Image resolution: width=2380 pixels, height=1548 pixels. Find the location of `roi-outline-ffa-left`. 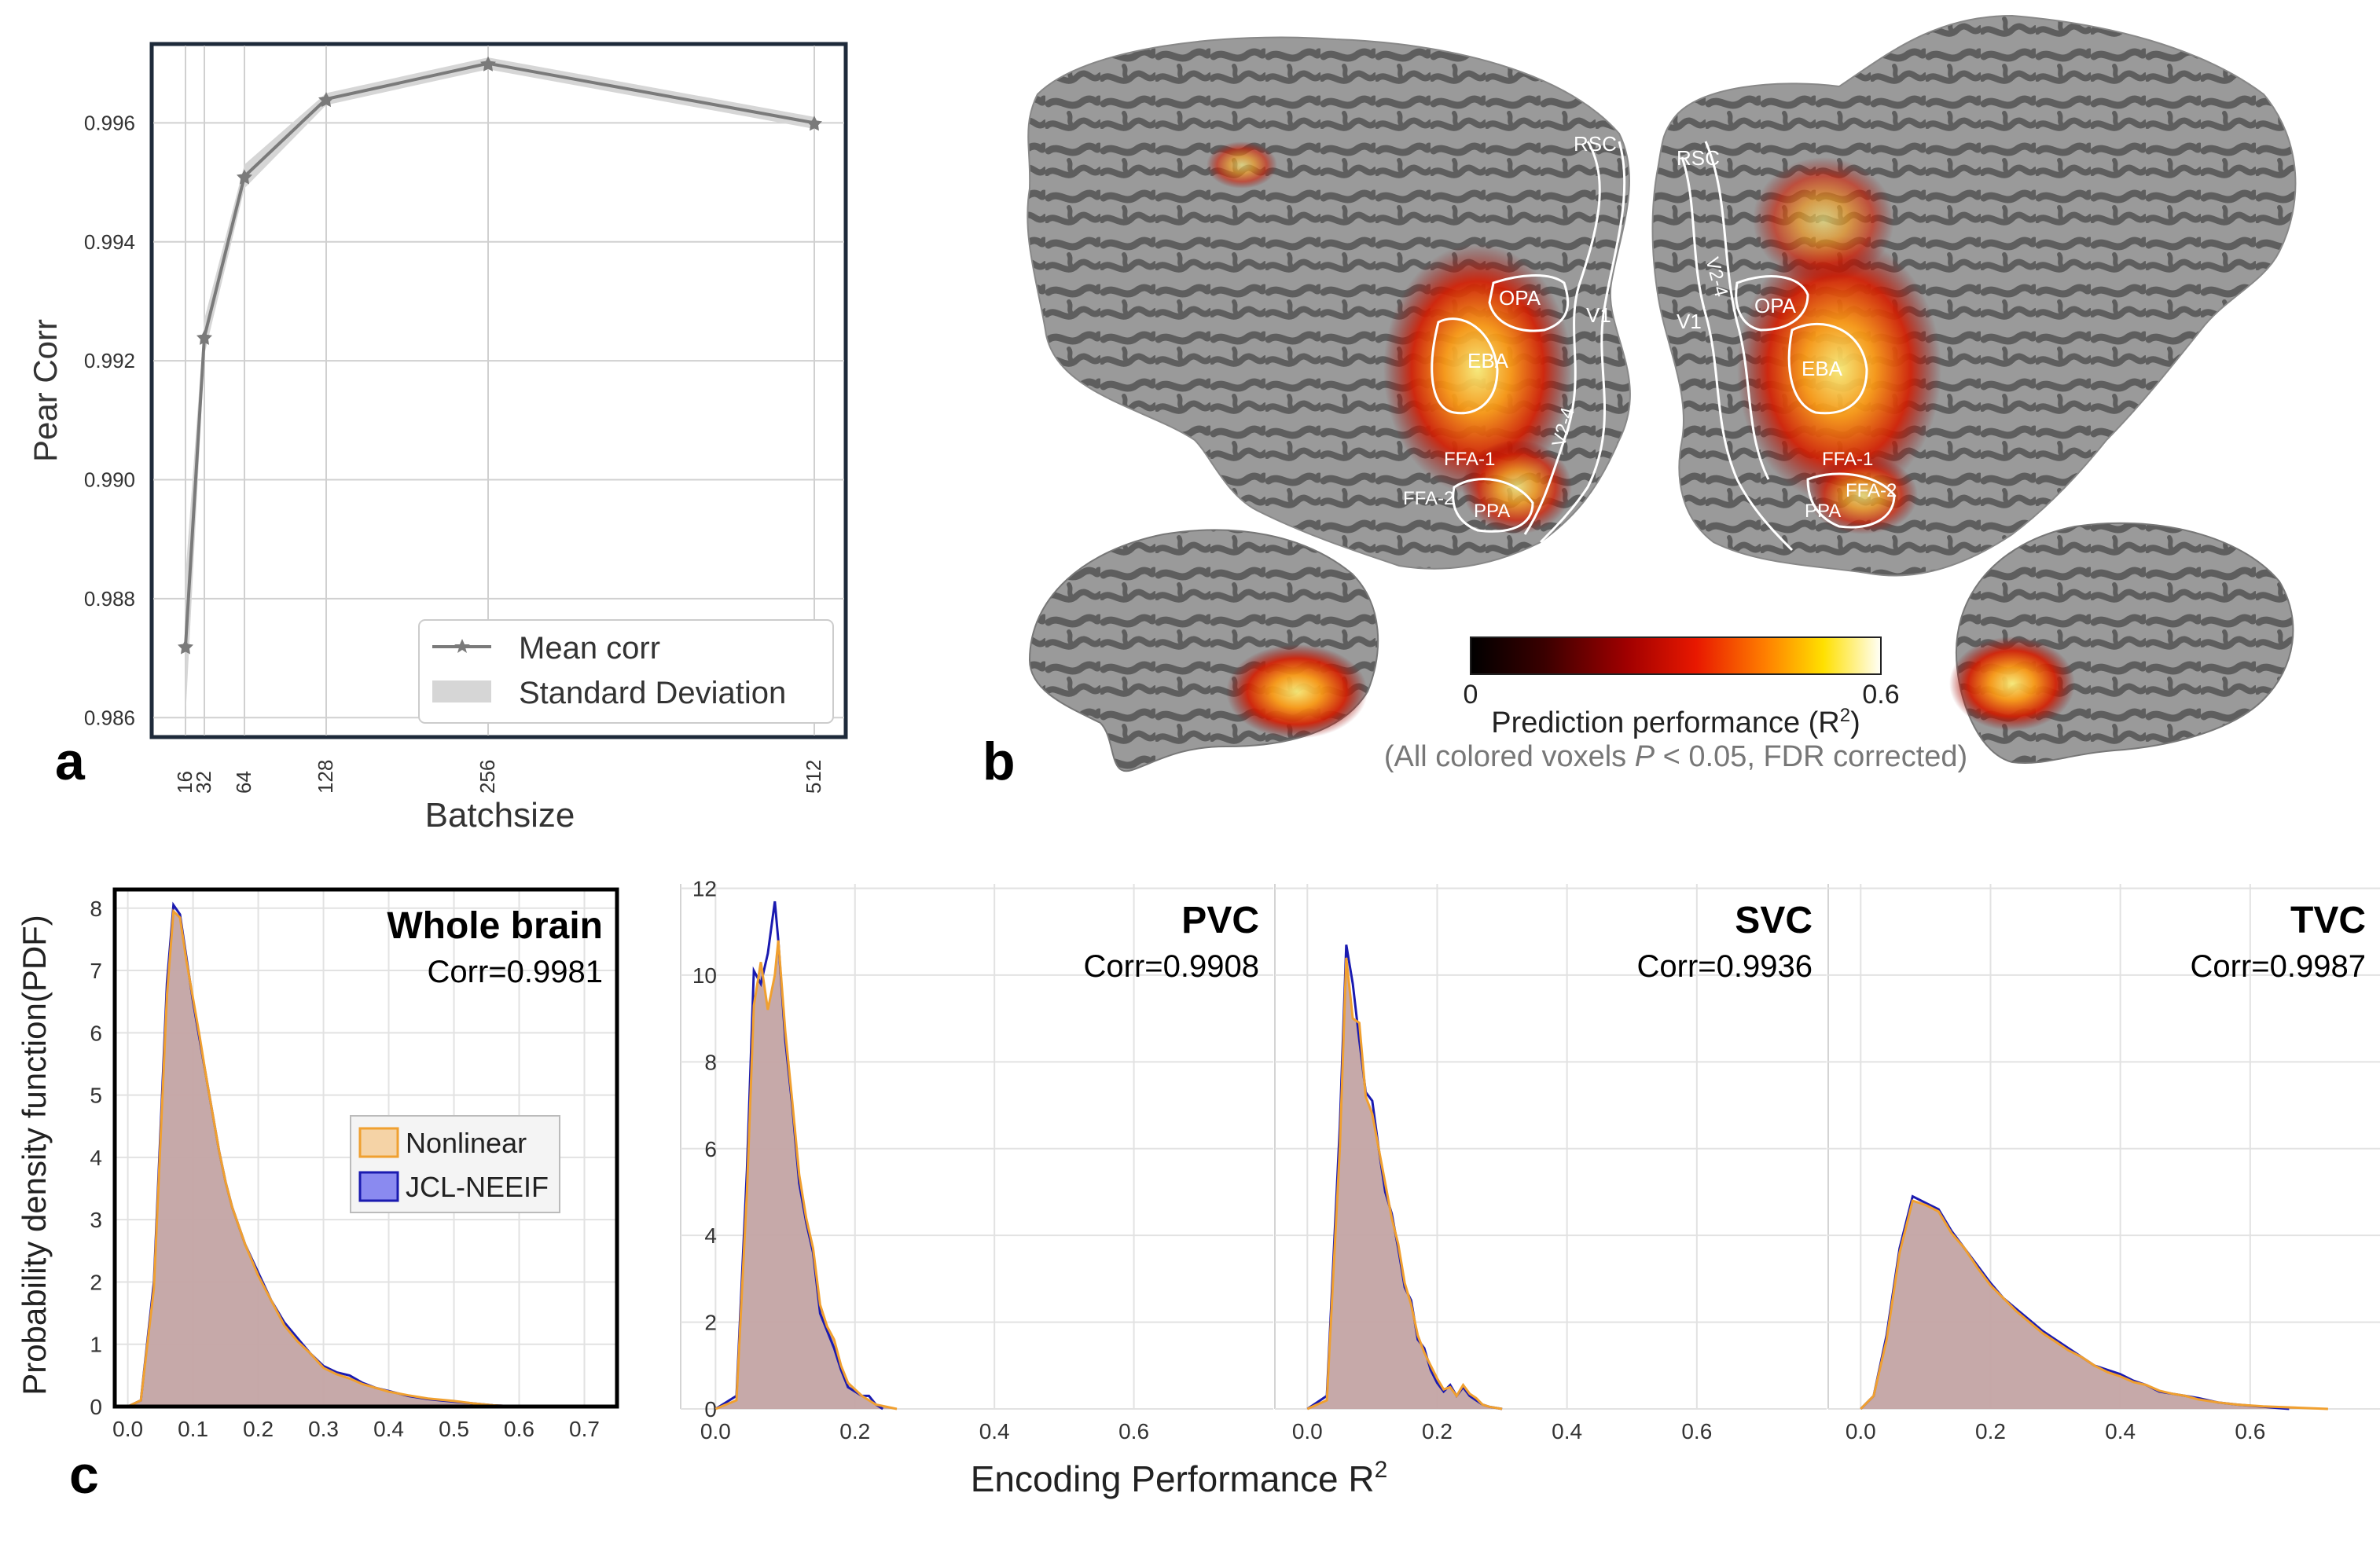

roi-outline-ffa-left is located at coordinates (1493, 505).